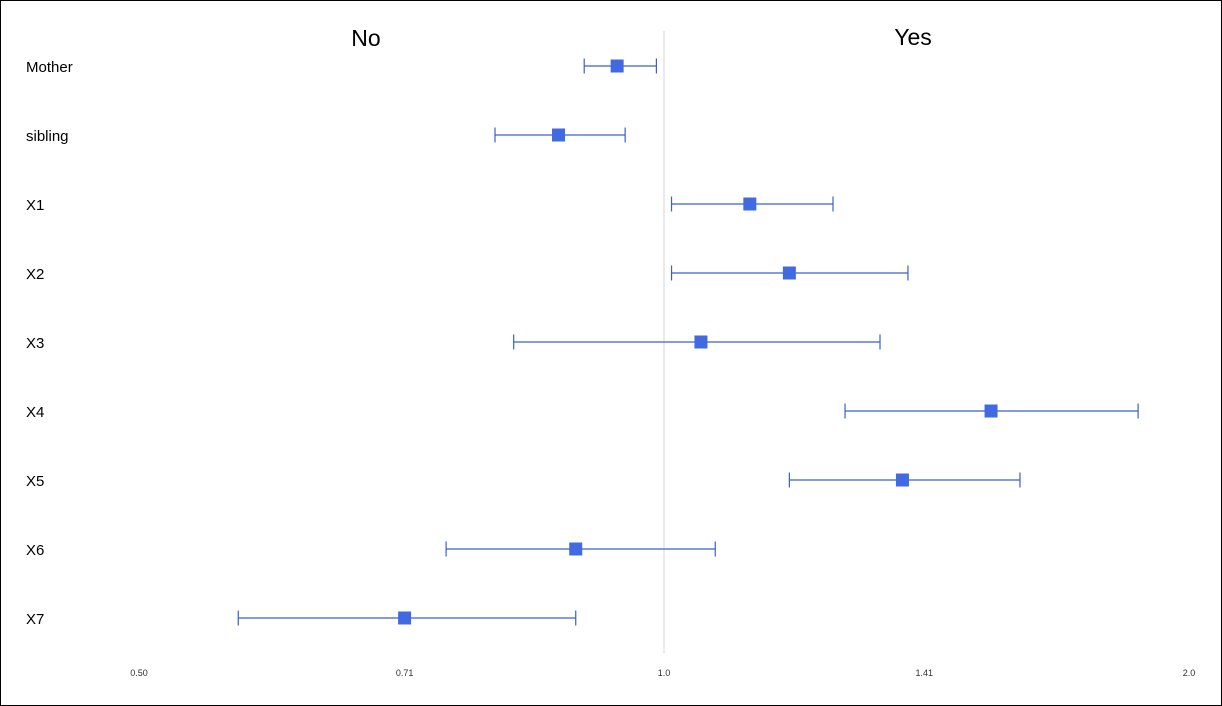 The image size is (1222, 706). I want to click on x-axis-tick-labels: 0.50 0.71 1.0 1.41 2.0, so click(662, 673).